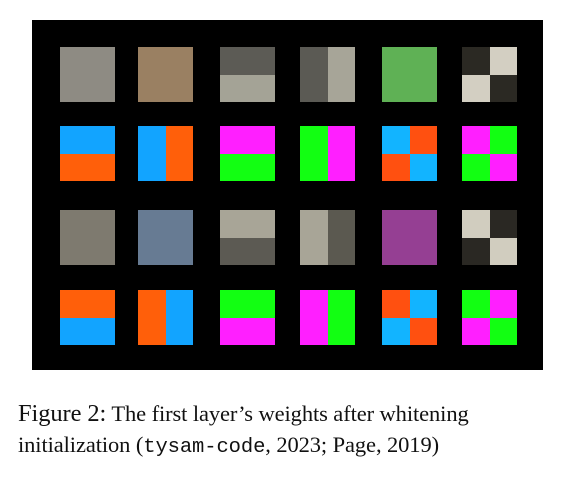 This screenshot has width=586, height=486. Describe the element at coordinates (352, 444) in the screenshot. I see `caption-text-end: , 2023; Page, 2019)` at that location.